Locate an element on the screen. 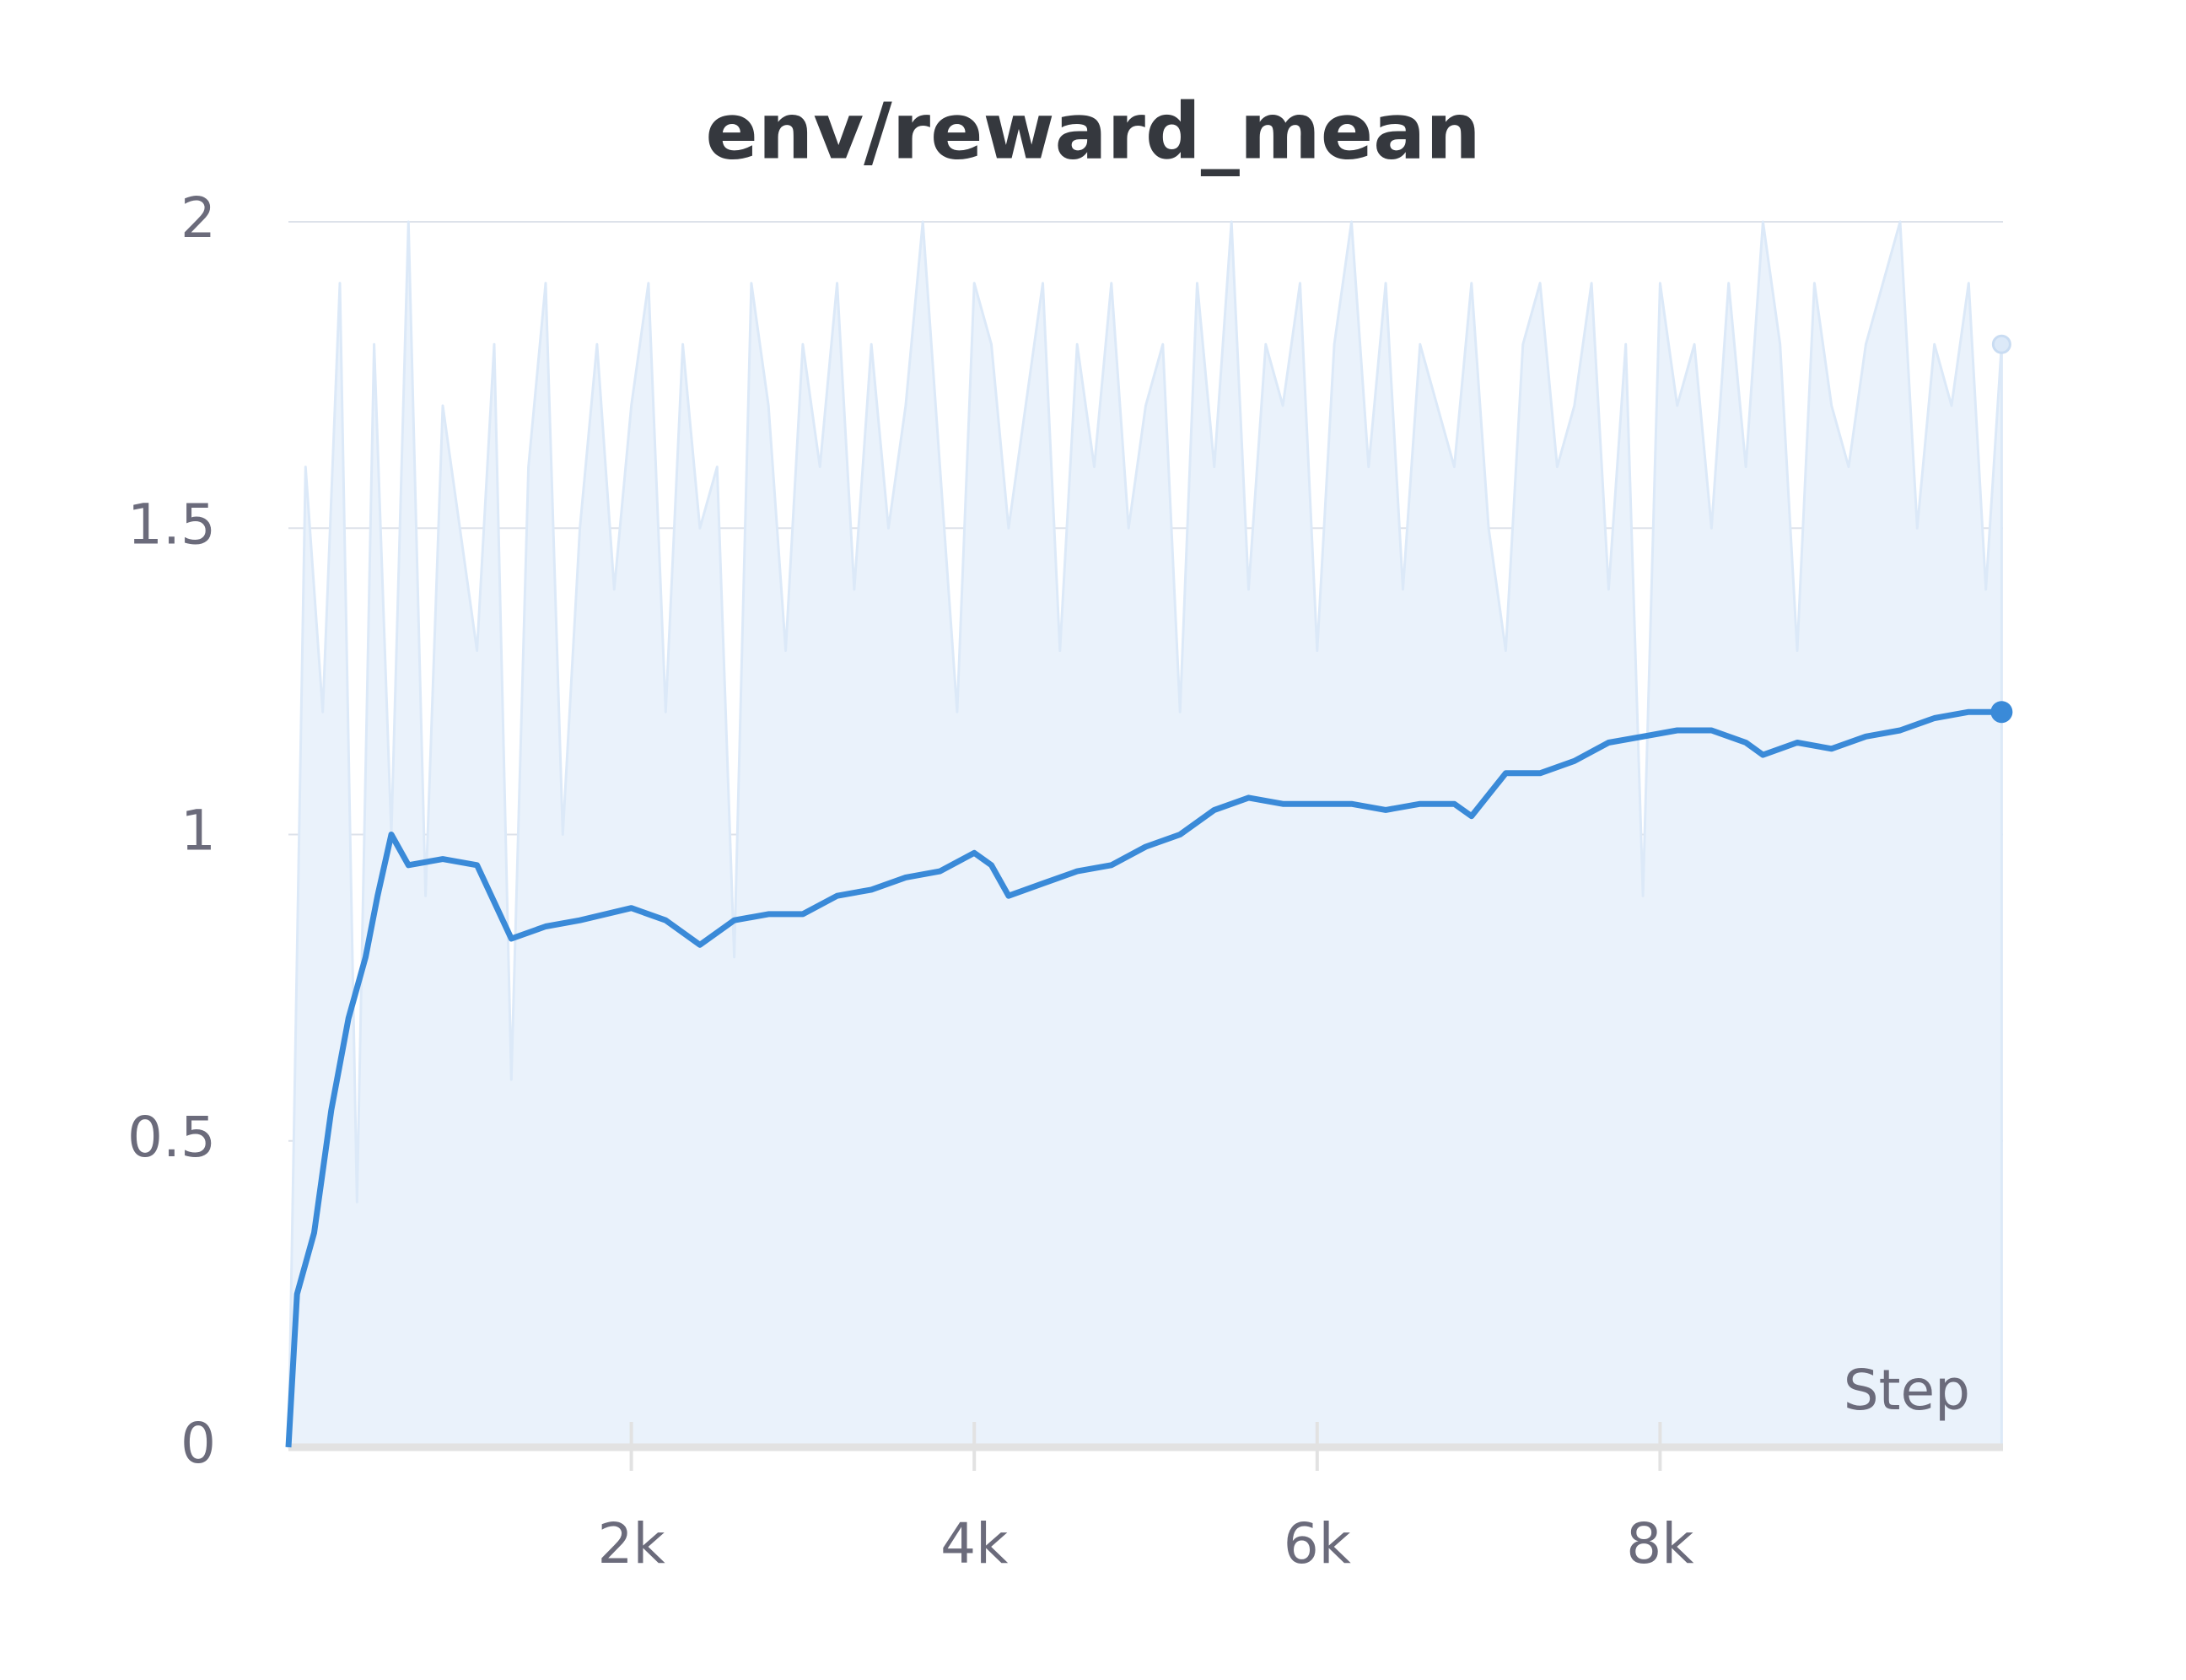 The image size is (2186, 1680). smoothed-end-point is located at coordinates (2001, 712).